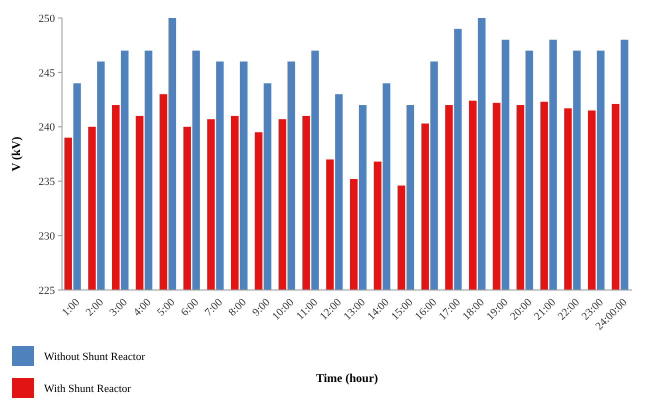 The height and width of the screenshot is (406, 646). What do you see at coordinates (166, 307) in the screenshot?
I see `x-tick-label: 5:00` at bounding box center [166, 307].